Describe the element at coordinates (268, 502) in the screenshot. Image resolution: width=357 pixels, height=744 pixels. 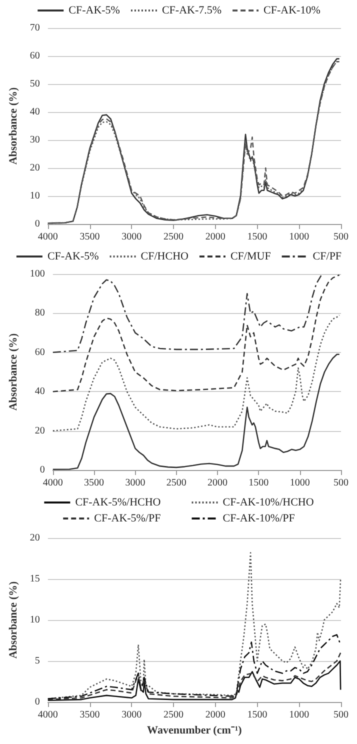
I see `legend-label: CF-AK-10%/HCHO` at that location.